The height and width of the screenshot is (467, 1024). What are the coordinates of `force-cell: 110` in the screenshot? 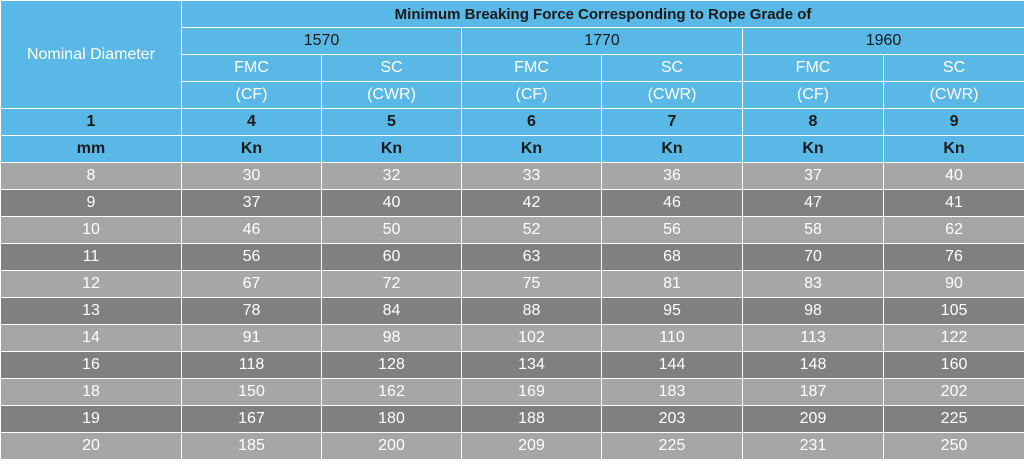 It's located at (672, 338).